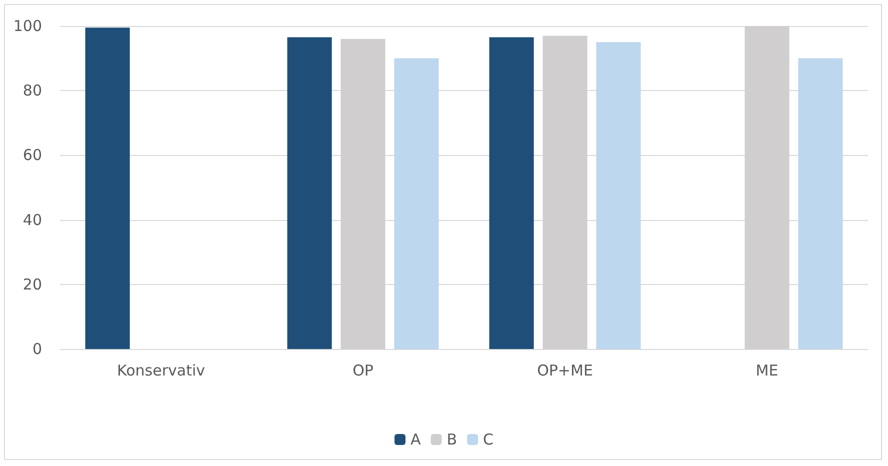  I want to click on x-tick-label: ME, so click(767, 371).